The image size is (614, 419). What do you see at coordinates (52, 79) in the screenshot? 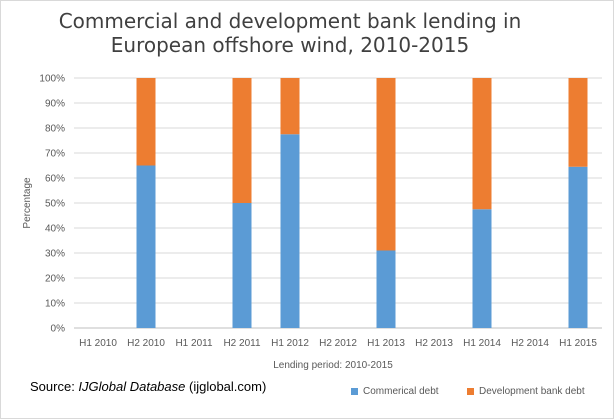
I see `y-tick-label: 100%` at bounding box center [52, 79].